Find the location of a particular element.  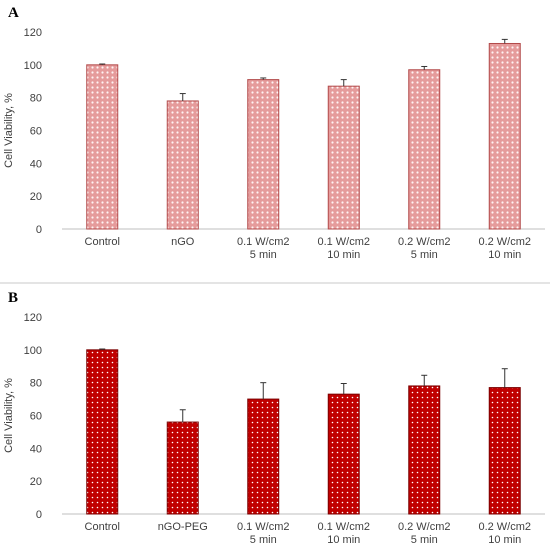

x-tick-label: nGO-PEG is located at coordinates (183, 527).